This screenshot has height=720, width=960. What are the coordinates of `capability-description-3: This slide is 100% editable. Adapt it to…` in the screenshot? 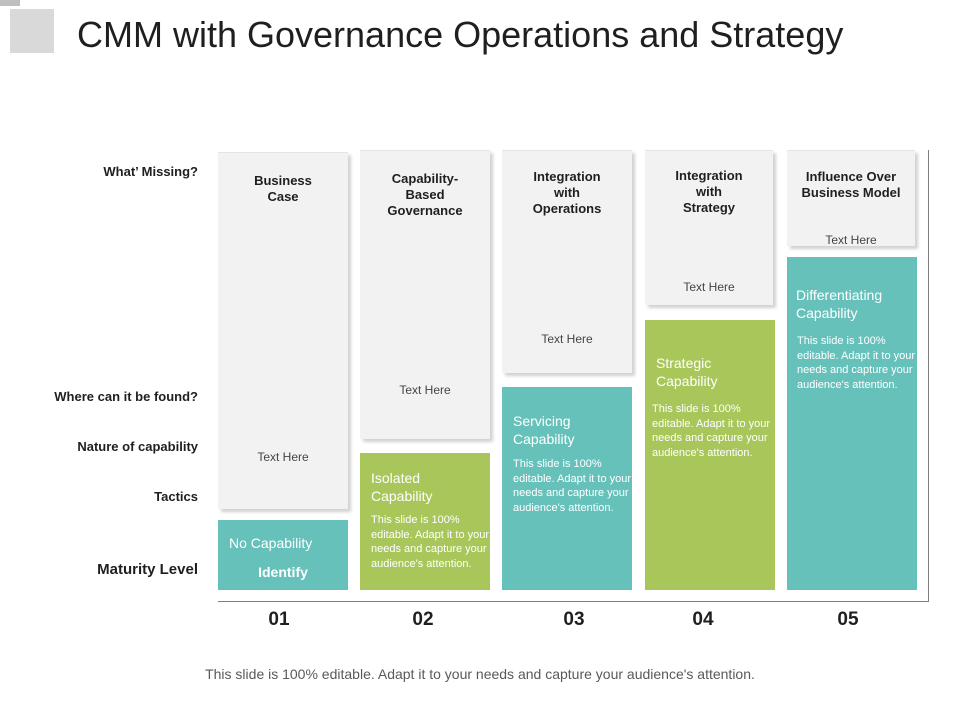 It's located at (572, 486).